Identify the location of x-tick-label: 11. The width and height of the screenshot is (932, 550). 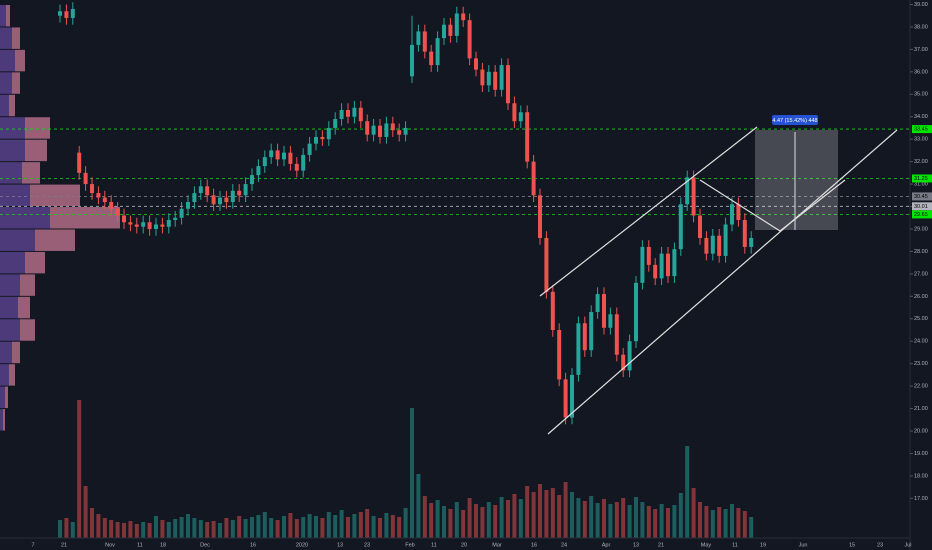
(735, 545).